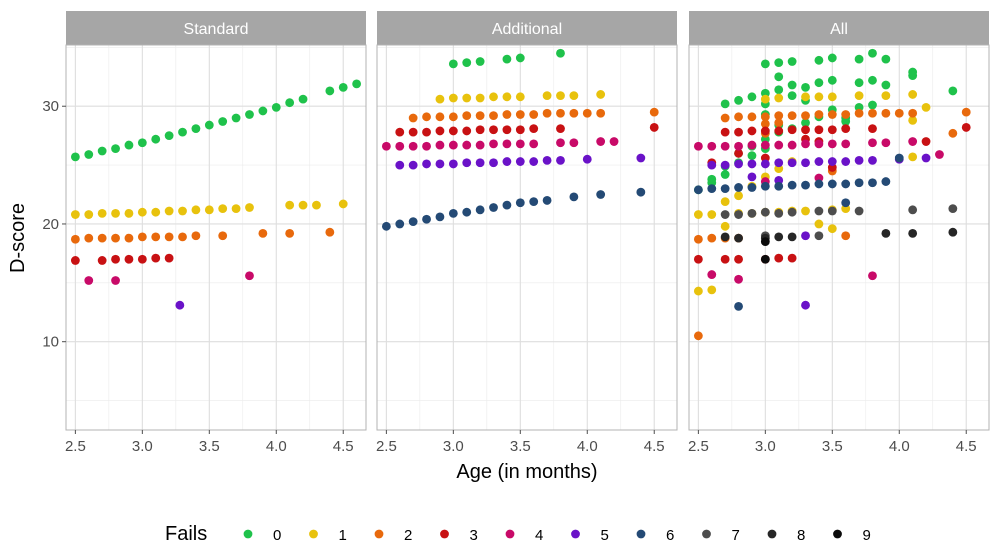 The width and height of the screenshot is (1000, 555). I want to click on panel-strip, so click(527, 28).